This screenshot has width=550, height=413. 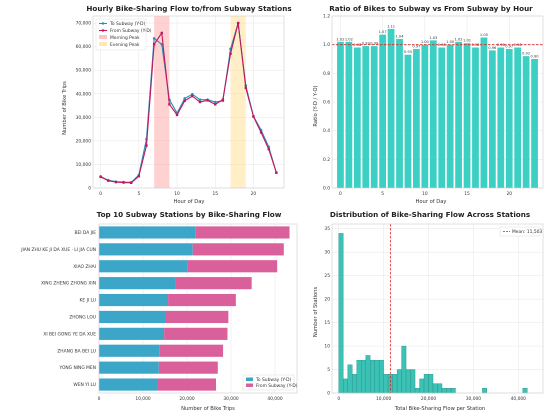 I want to click on y-tick-label: 30,000, so click(x=84, y=118).